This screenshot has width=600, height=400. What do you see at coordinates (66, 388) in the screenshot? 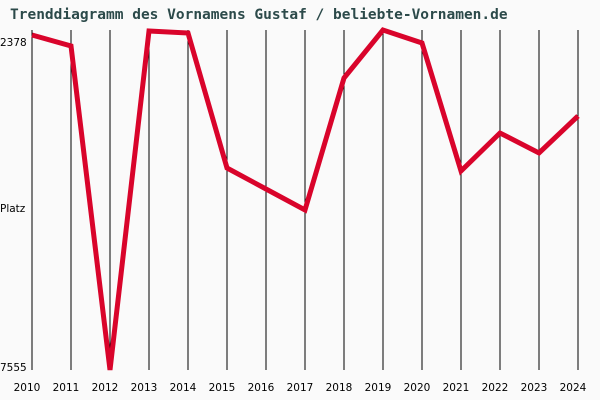
I see `x-tick-label: 2011` at bounding box center [66, 388].